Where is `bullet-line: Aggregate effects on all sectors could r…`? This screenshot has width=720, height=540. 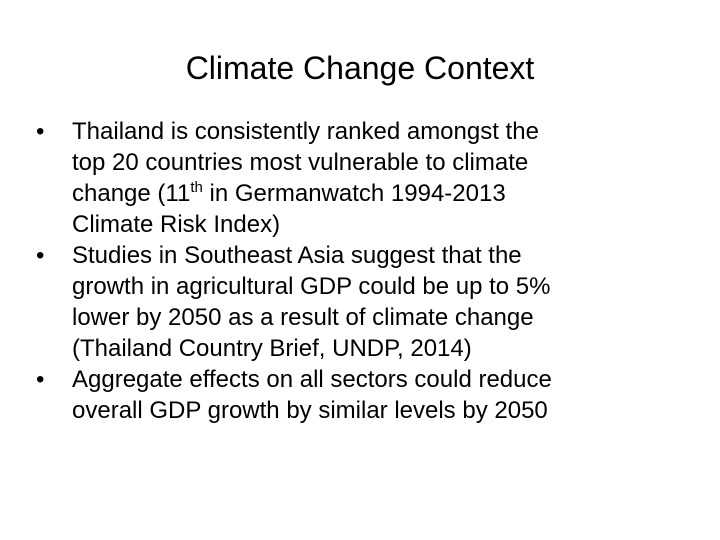
bullet-line: Aggregate effects on all sectors could r… is located at coordinates (312, 379).